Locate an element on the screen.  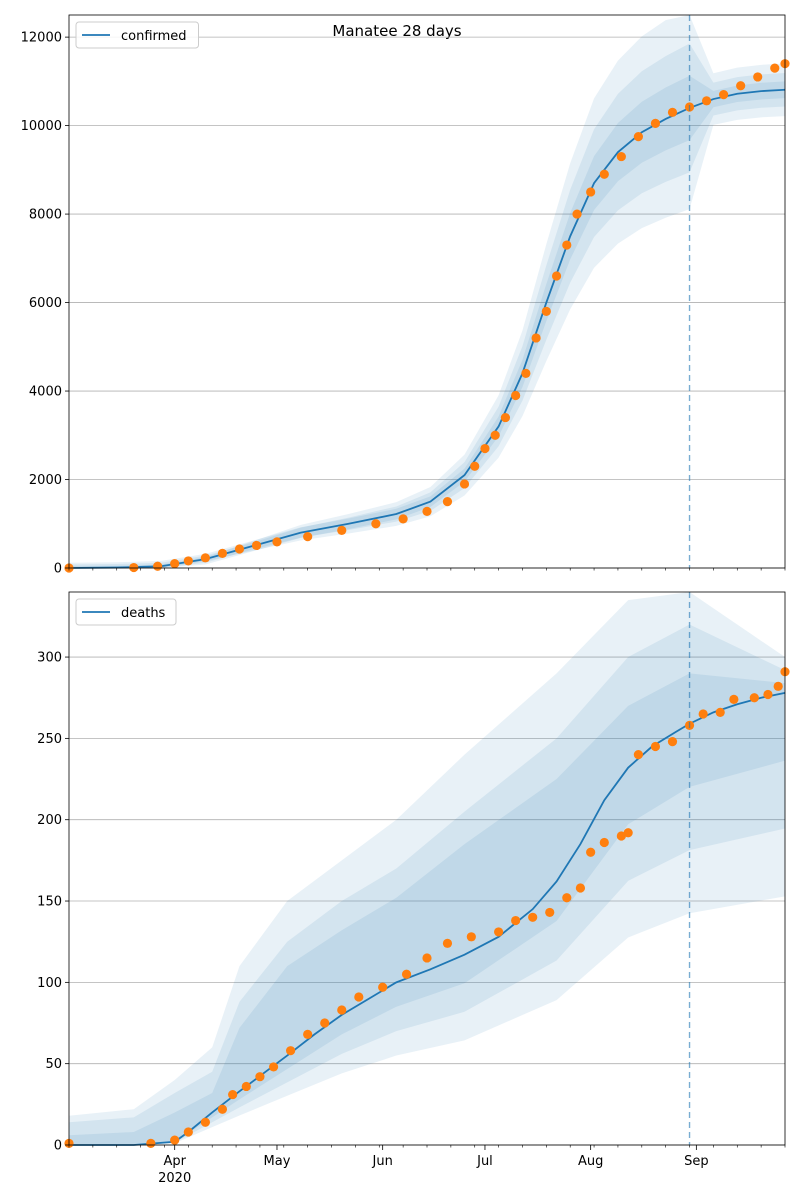
legend: deaths is located at coordinates (126, 612).